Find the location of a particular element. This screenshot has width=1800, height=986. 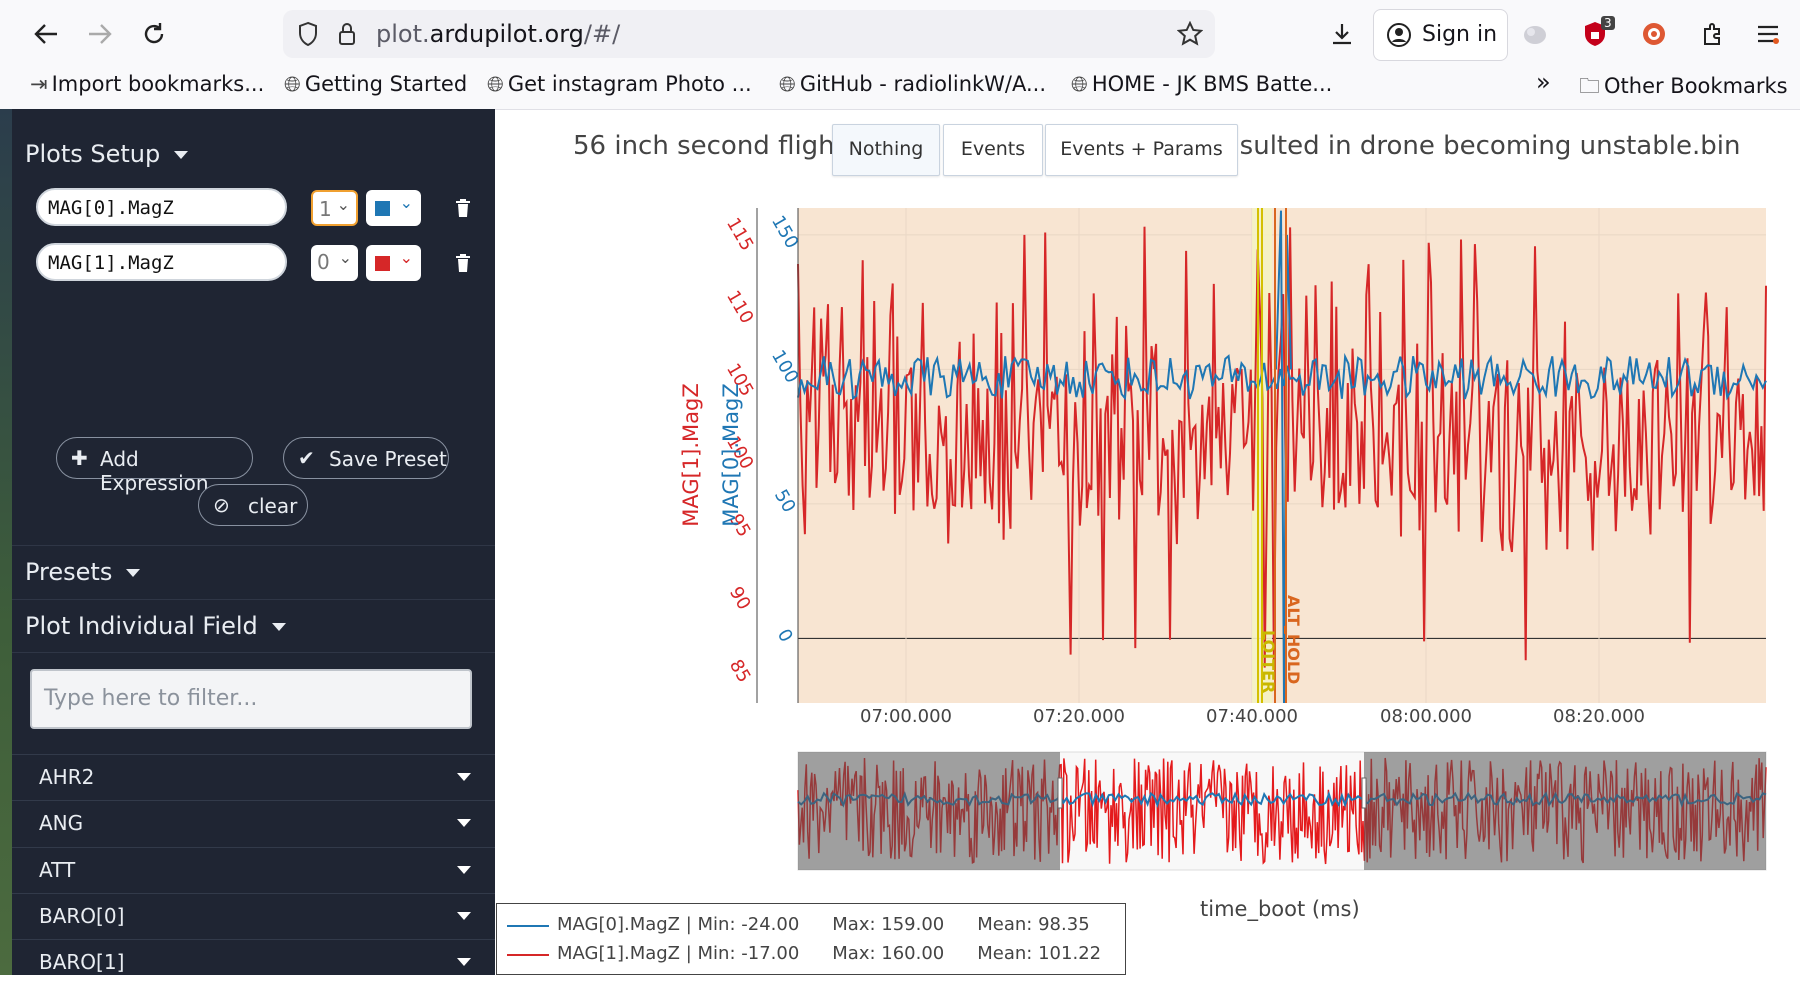

ban-icon: ⊘ is located at coordinates (221, 505).